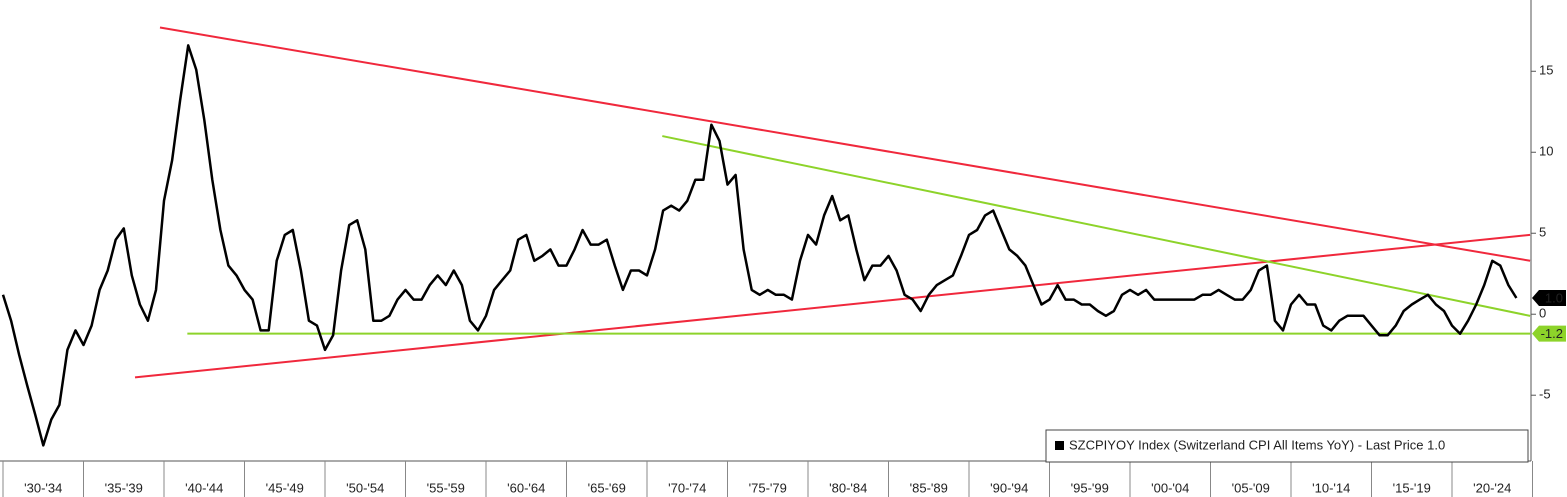 This screenshot has height=497, width=1567. What do you see at coordinates (1492, 487) in the screenshot?
I see `x-tick-label: '20-'24` at bounding box center [1492, 487].